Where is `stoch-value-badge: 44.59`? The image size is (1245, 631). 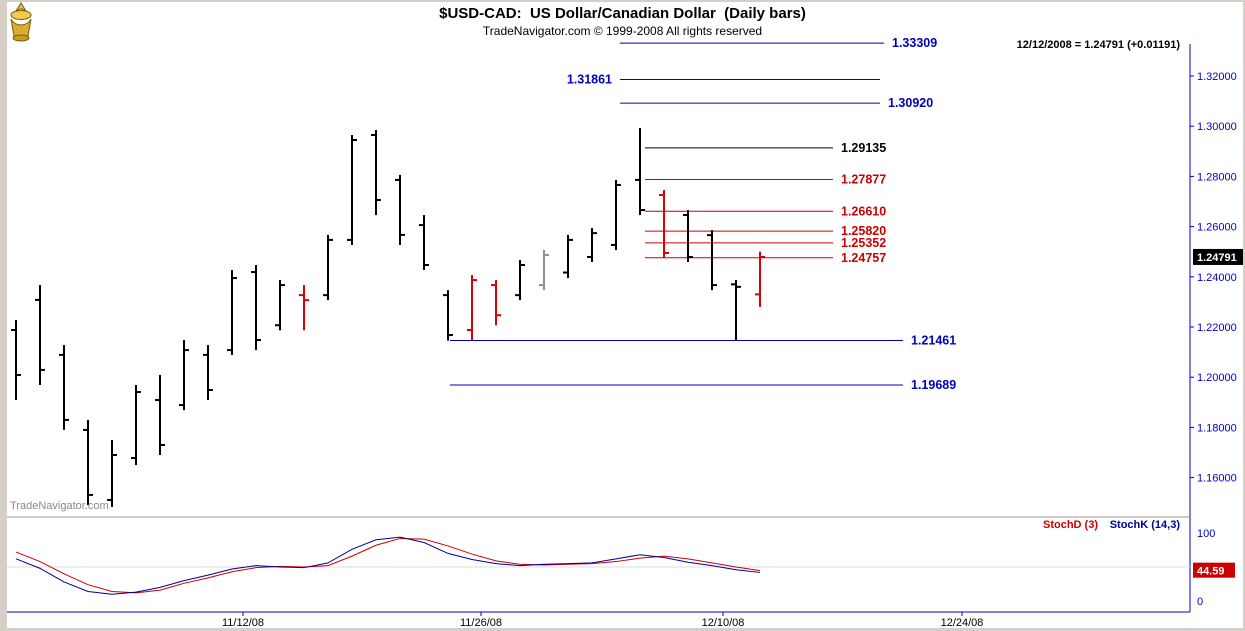
stoch-value-badge: 44.59 is located at coordinates (1214, 570).